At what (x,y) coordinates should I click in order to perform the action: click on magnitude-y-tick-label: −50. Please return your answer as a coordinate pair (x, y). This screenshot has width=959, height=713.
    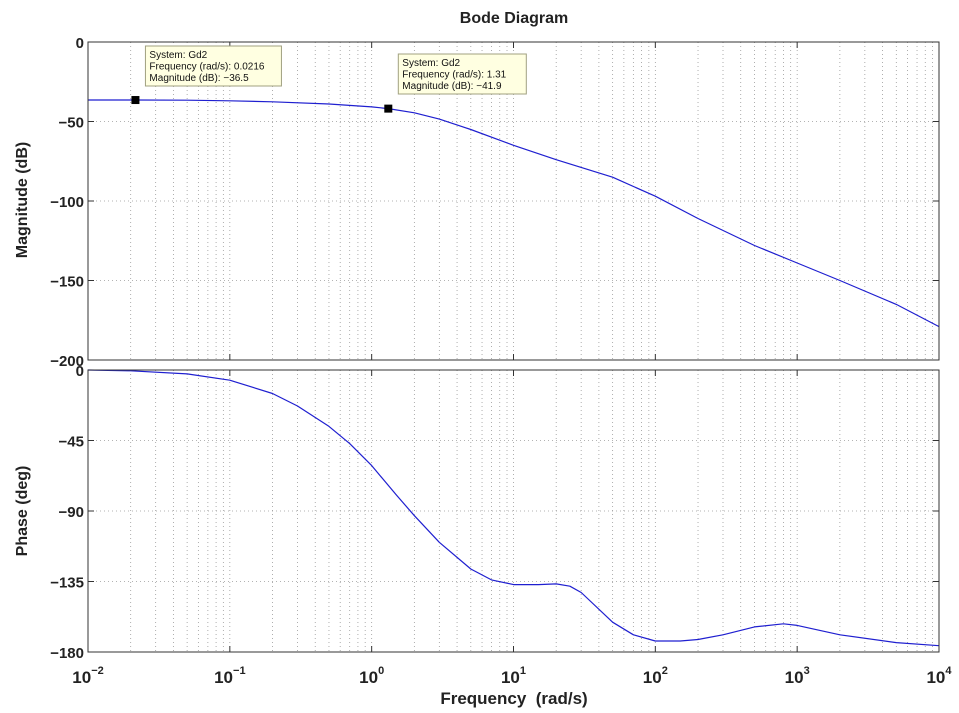
    Looking at the image, I should click on (71, 123).